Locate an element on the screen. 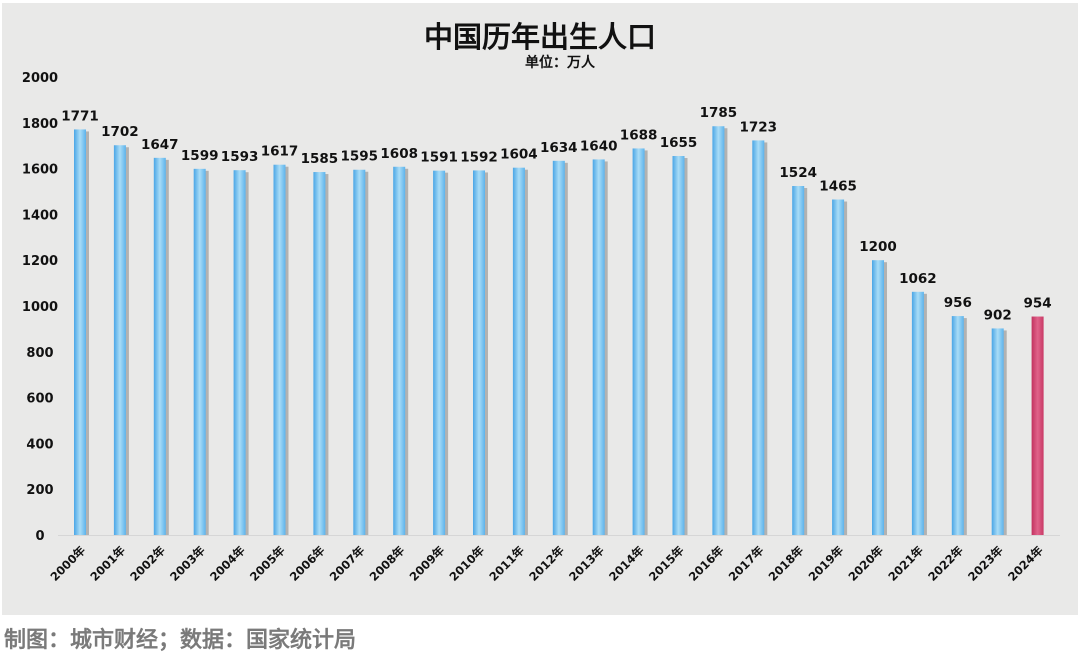 This screenshot has width=1080, height=661. y-tick-label: 2000 is located at coordinates (40, 78).